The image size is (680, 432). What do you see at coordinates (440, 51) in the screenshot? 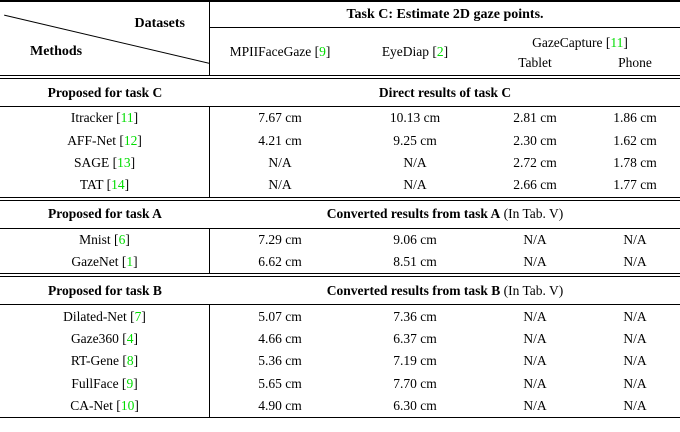
I see `citation-number: 2` at bounding box center [440, 51].